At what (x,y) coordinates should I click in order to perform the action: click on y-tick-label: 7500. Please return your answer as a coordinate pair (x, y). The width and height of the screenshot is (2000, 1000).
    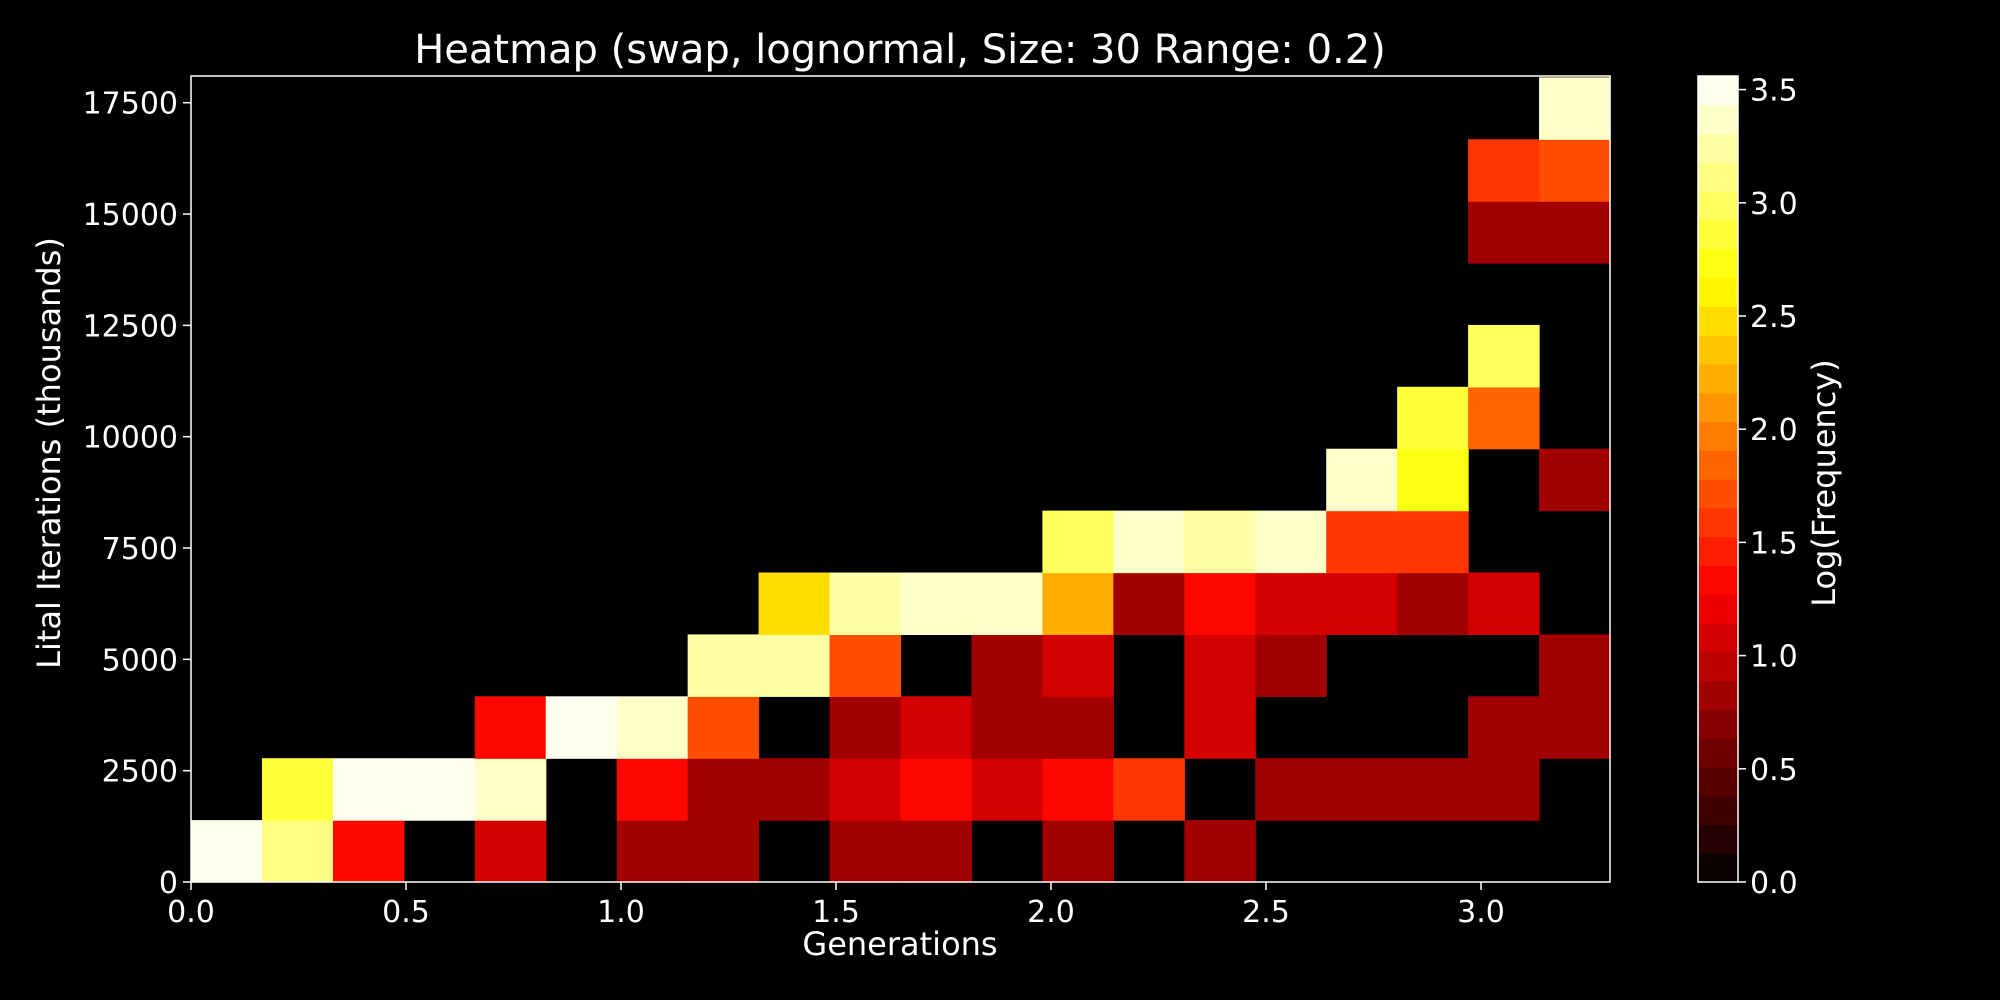
    Looking at the image, I should click on (140, 549).